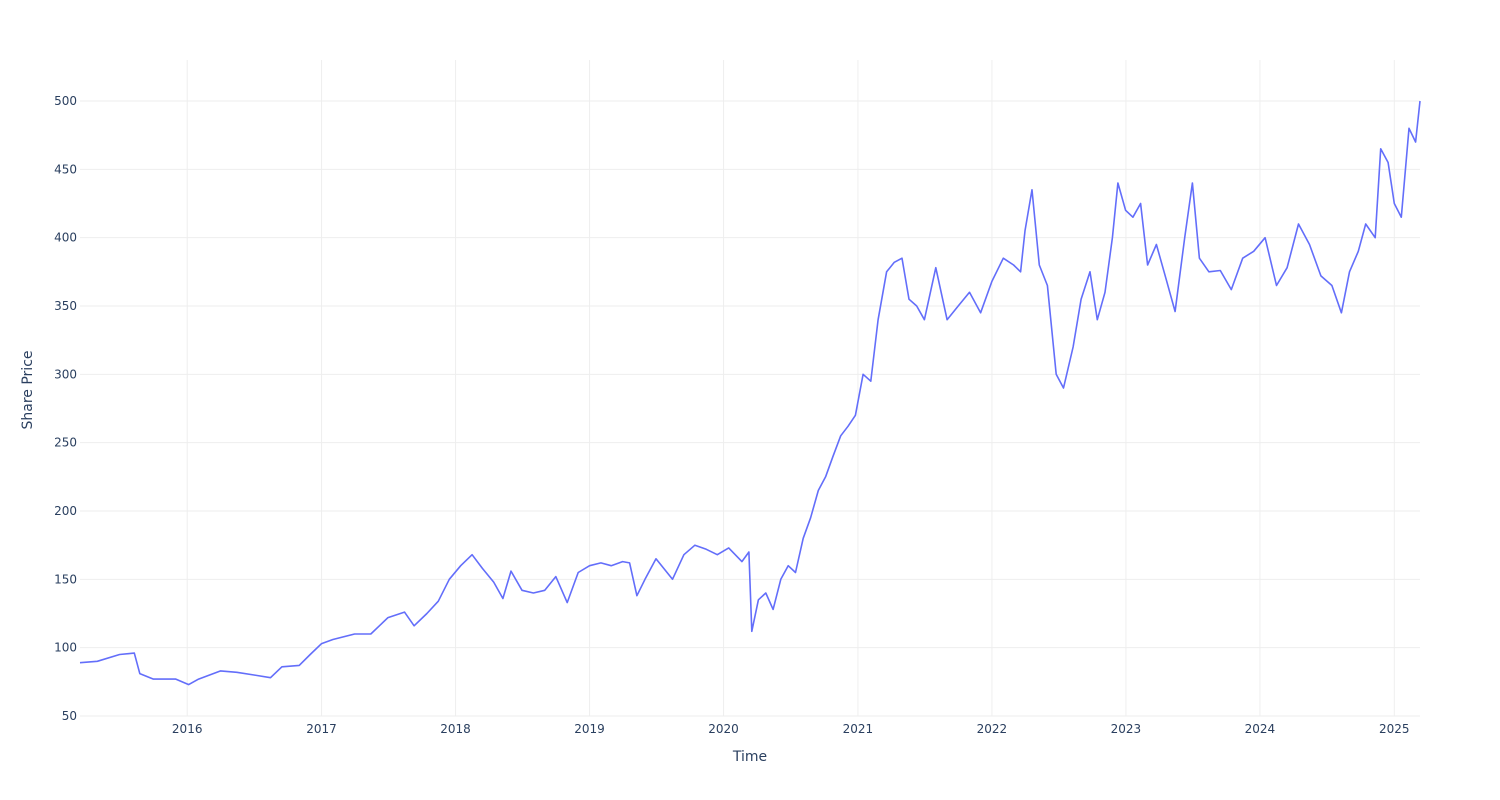 The width and height of the screenshot is (1500, 800). I want to click on x-tick-label: 2019, so click(589, 729).